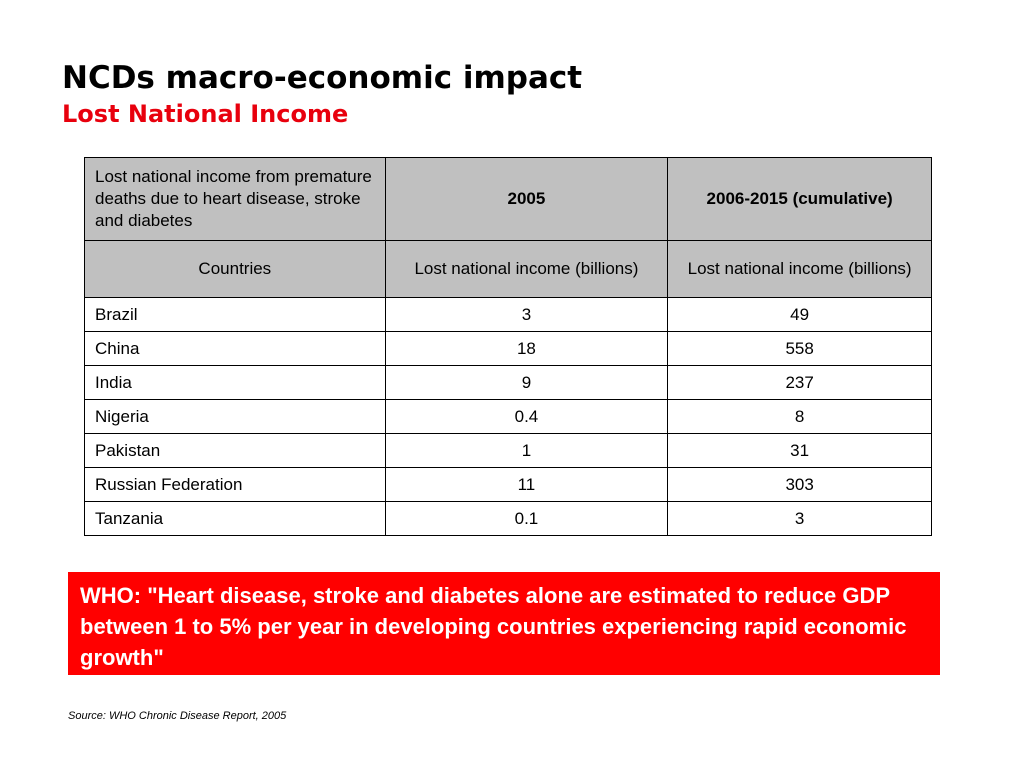 This screenshot has height=768, width=1024. Describe the element at coordinates (799, 382) in the screenshot. I see `value-cumulative-cell: 237` at that location.